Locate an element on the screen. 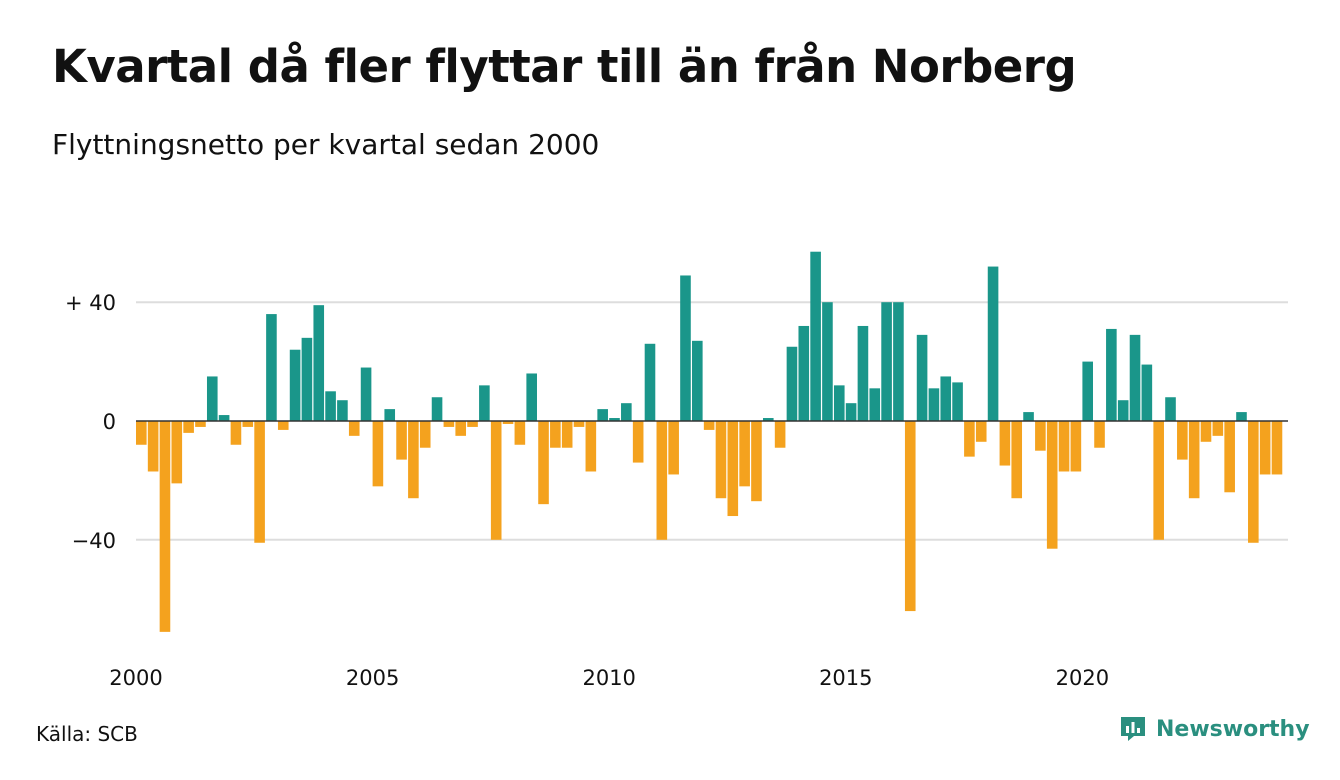 The width and height of the screenshot is (1340, 780). x-tick-label: 2010 is located at coordinates (608, 678).